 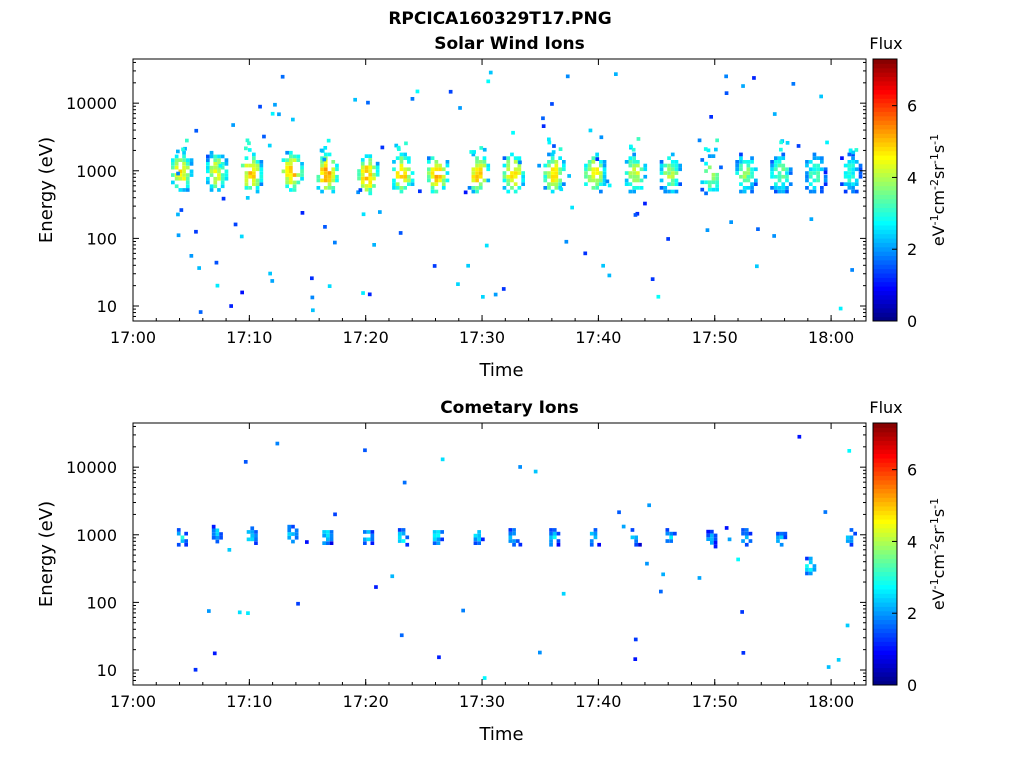 I want to click on colorbar-title: Flux, so click(x=885, y=407).